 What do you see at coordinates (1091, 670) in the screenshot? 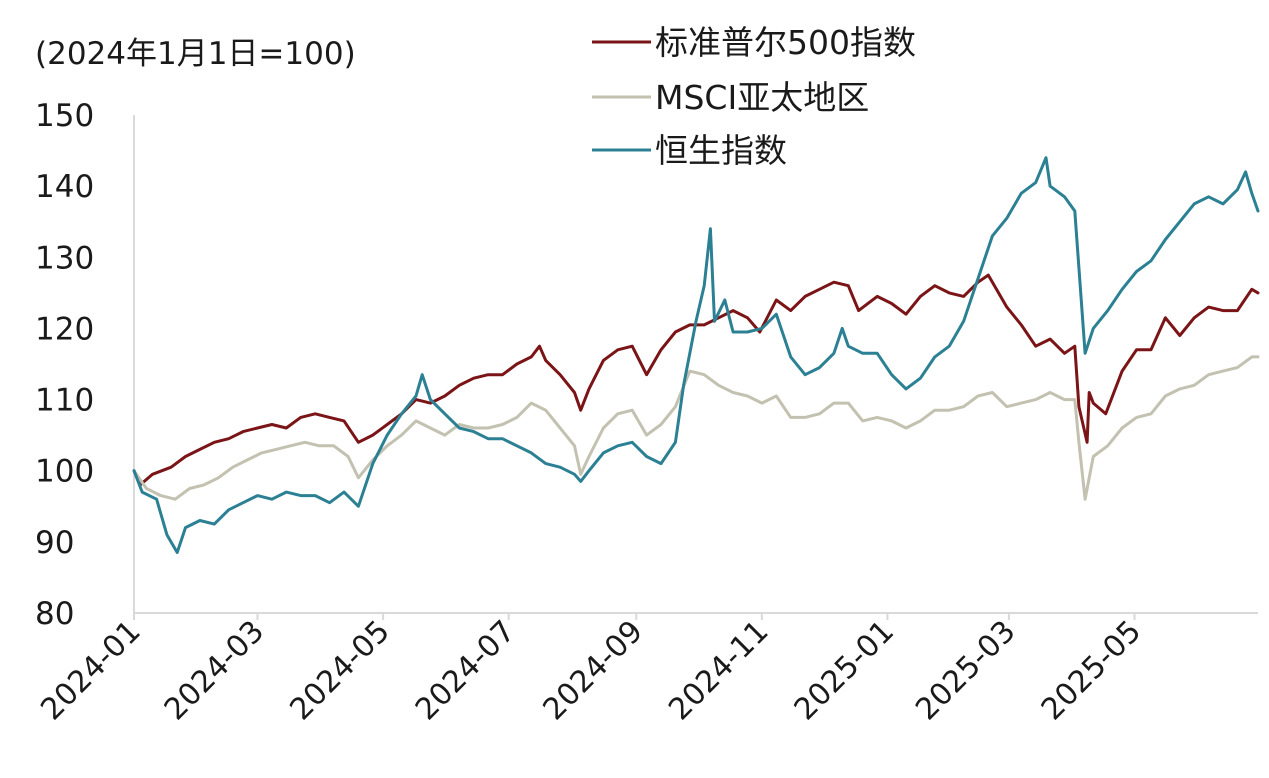
I see `x-tick-label: 2025-05` at bounding box center [1091, 670].